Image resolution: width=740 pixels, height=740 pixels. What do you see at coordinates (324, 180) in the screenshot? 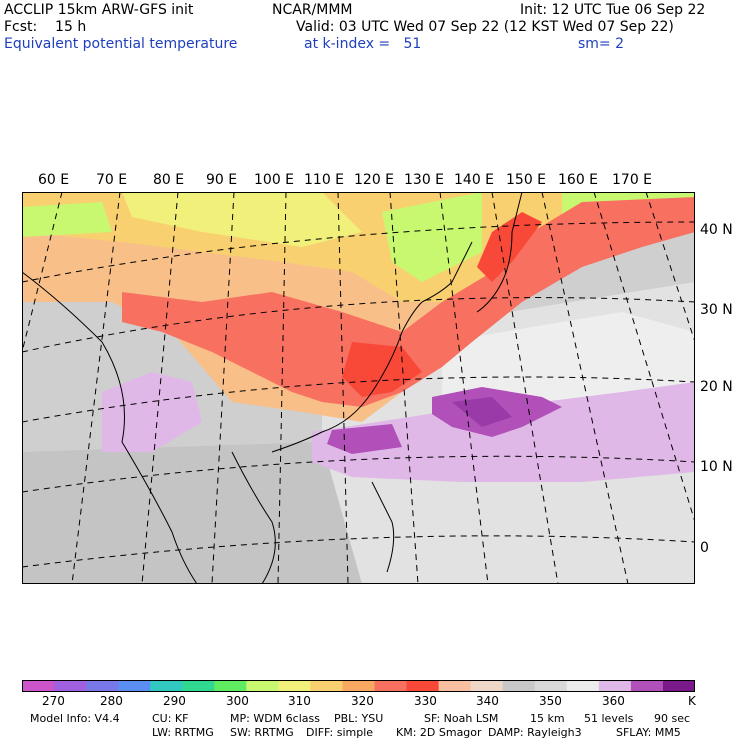
I see `lon-label: 110 E` at bounding box center [324, 180].